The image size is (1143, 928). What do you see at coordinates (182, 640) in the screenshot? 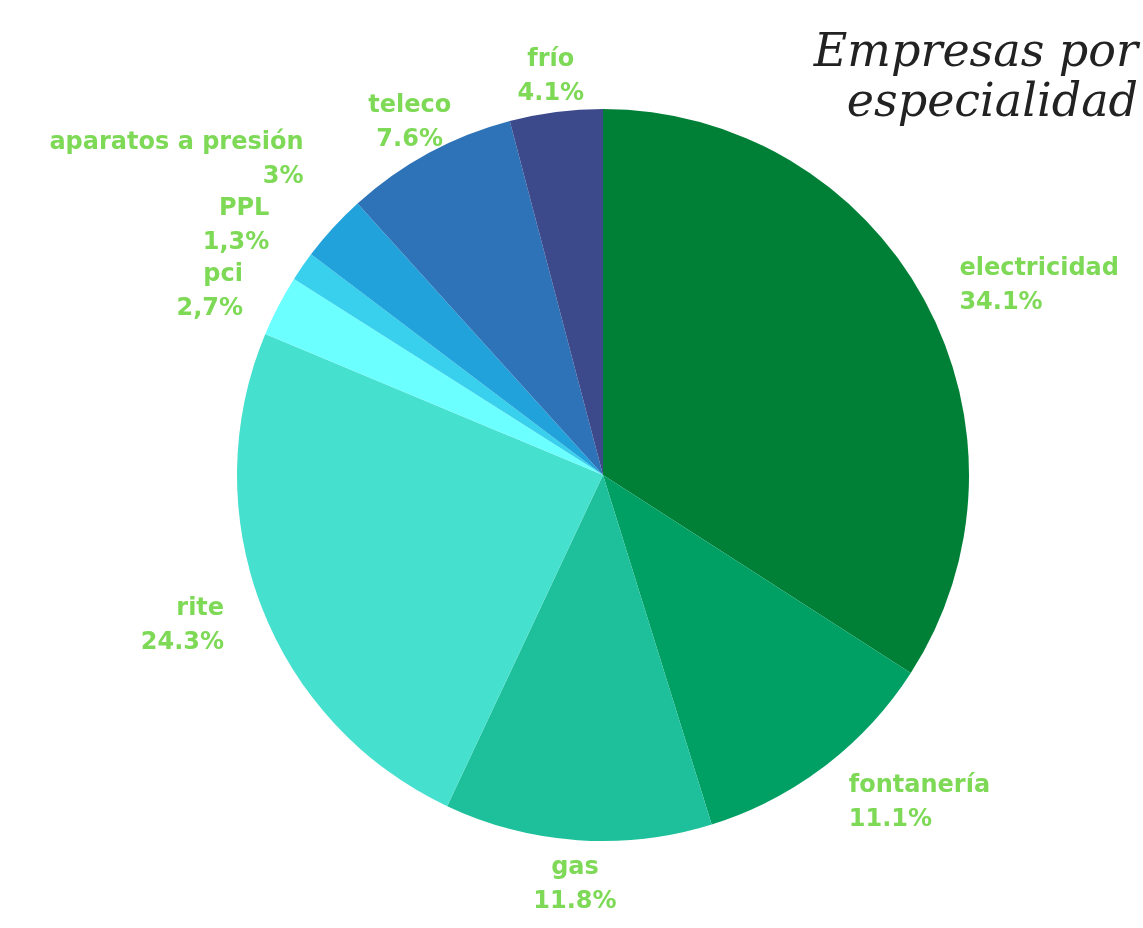
I see `data-label: 24.3%` at bounding box center [182, 640].